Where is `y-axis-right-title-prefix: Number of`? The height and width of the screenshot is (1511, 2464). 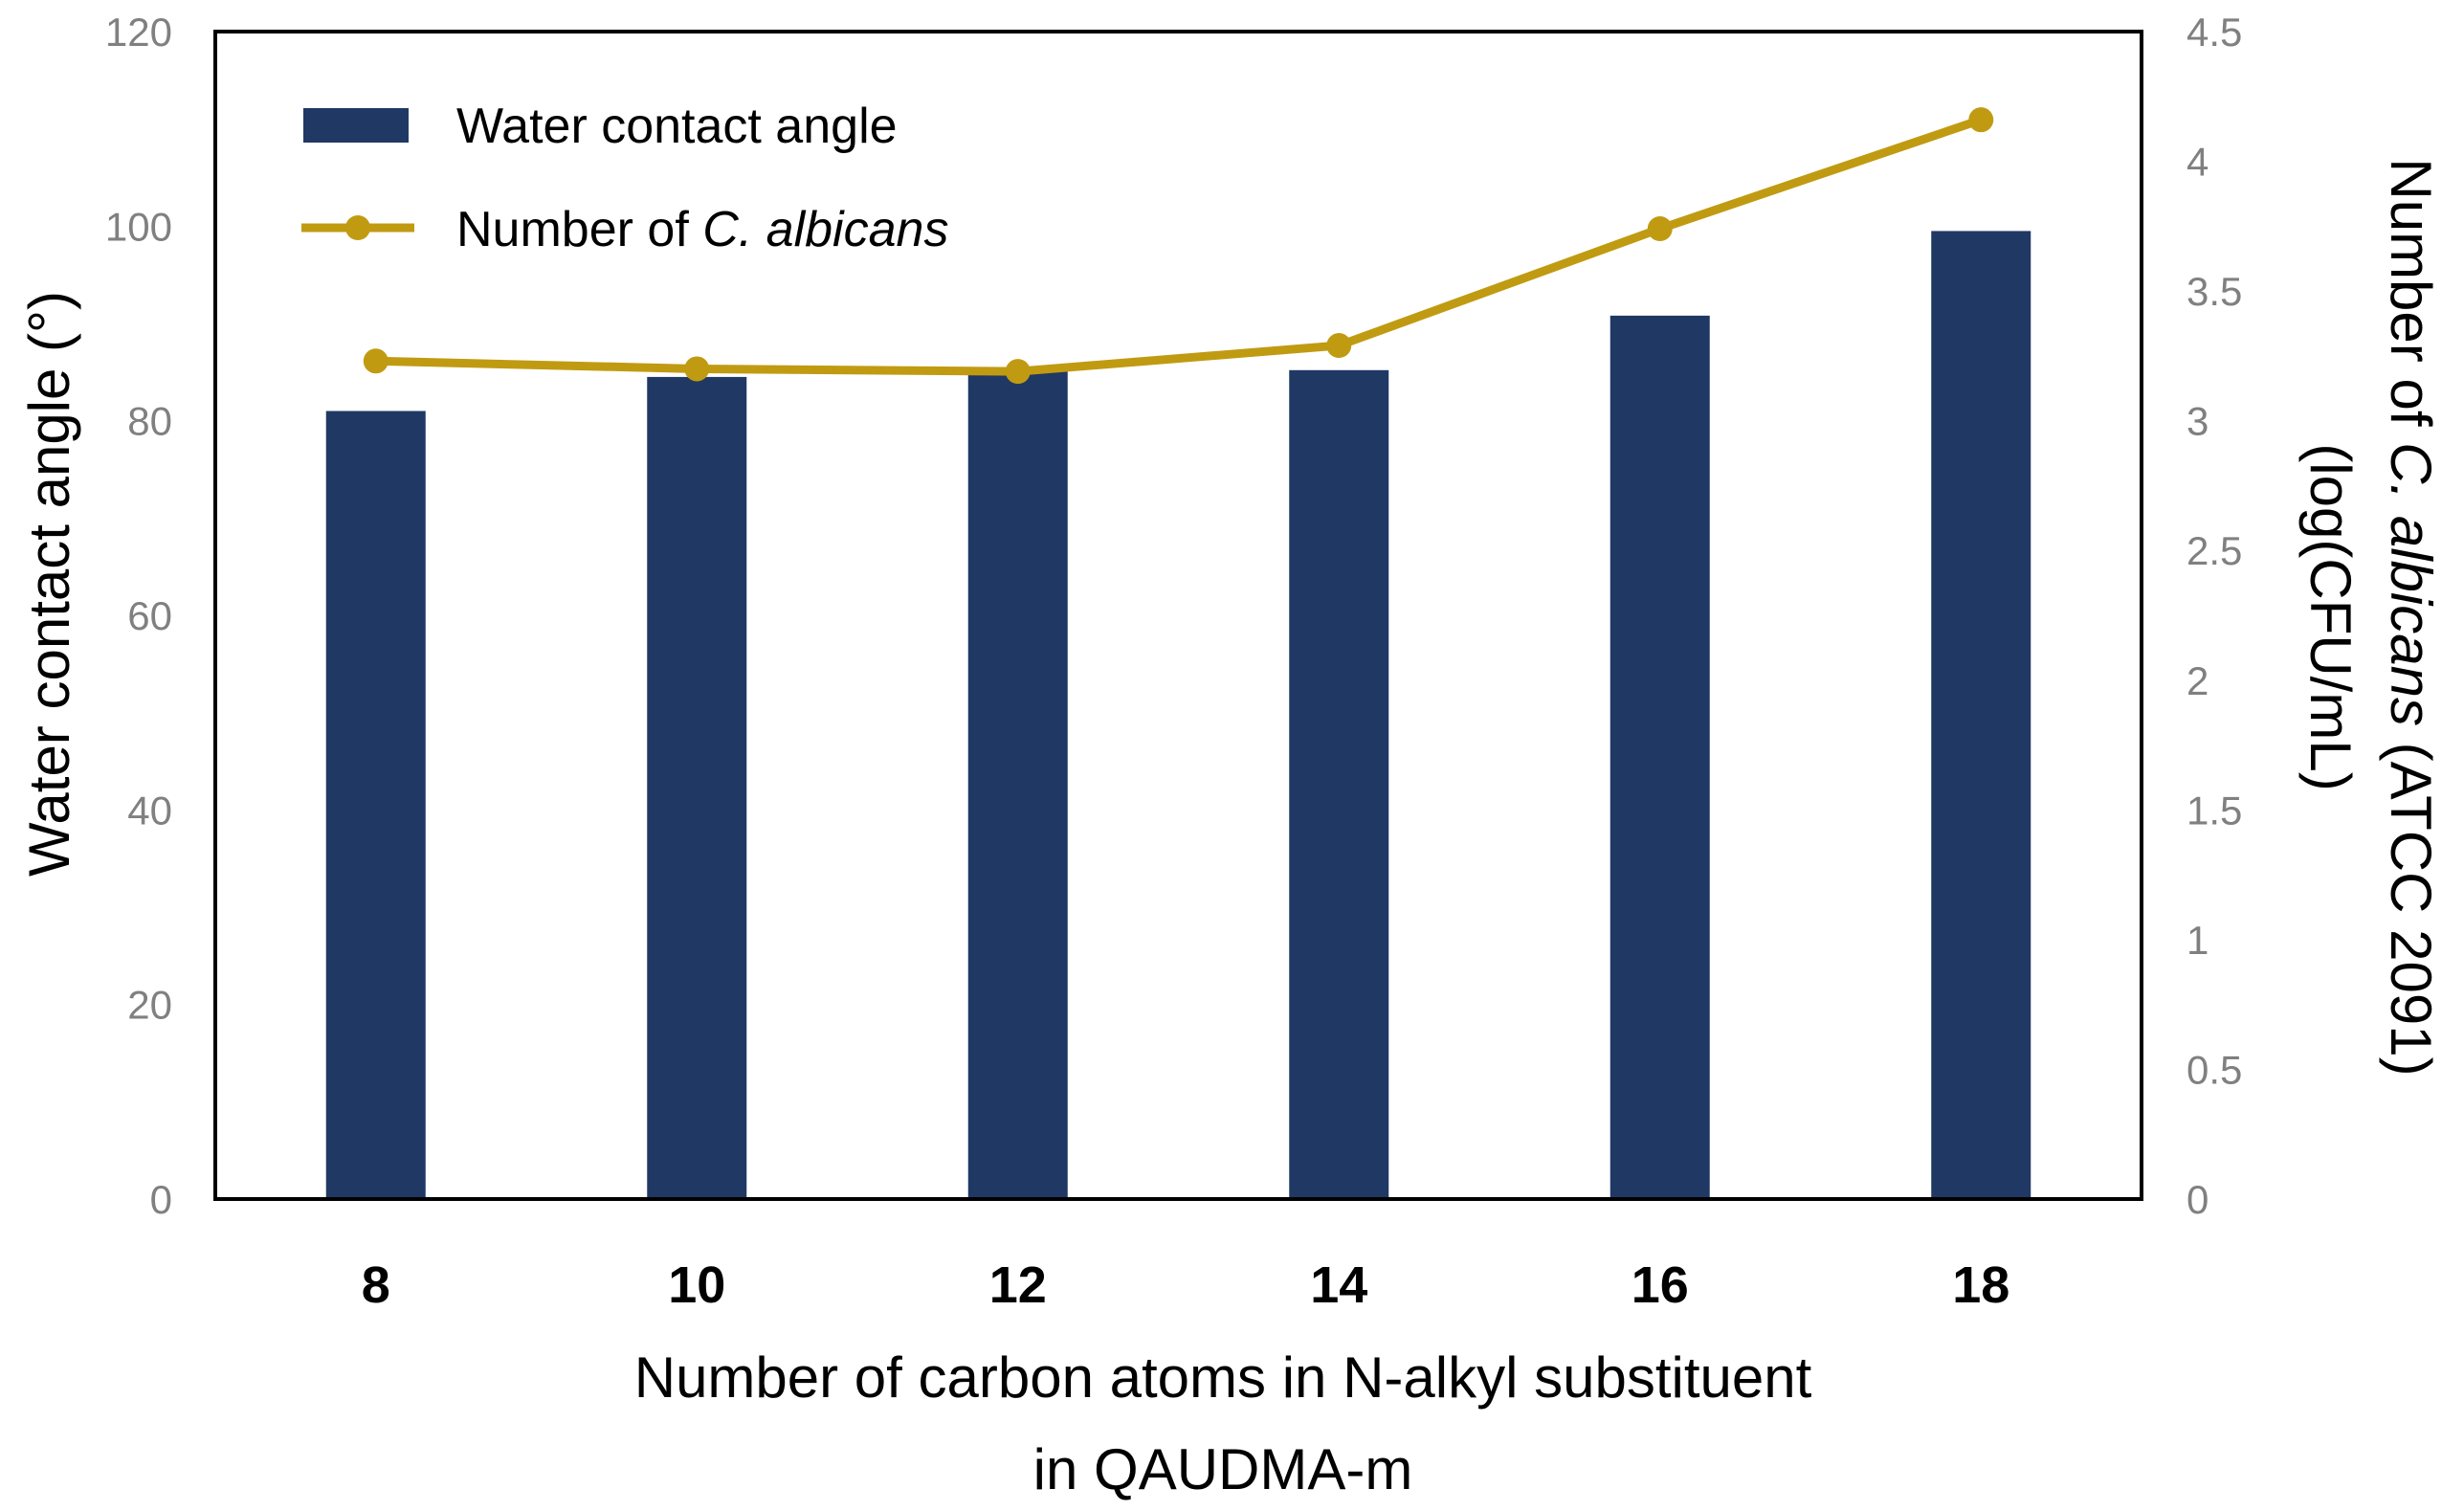 y-axis-right-title-prefix: Number of is located at coordinates (2411, 300).